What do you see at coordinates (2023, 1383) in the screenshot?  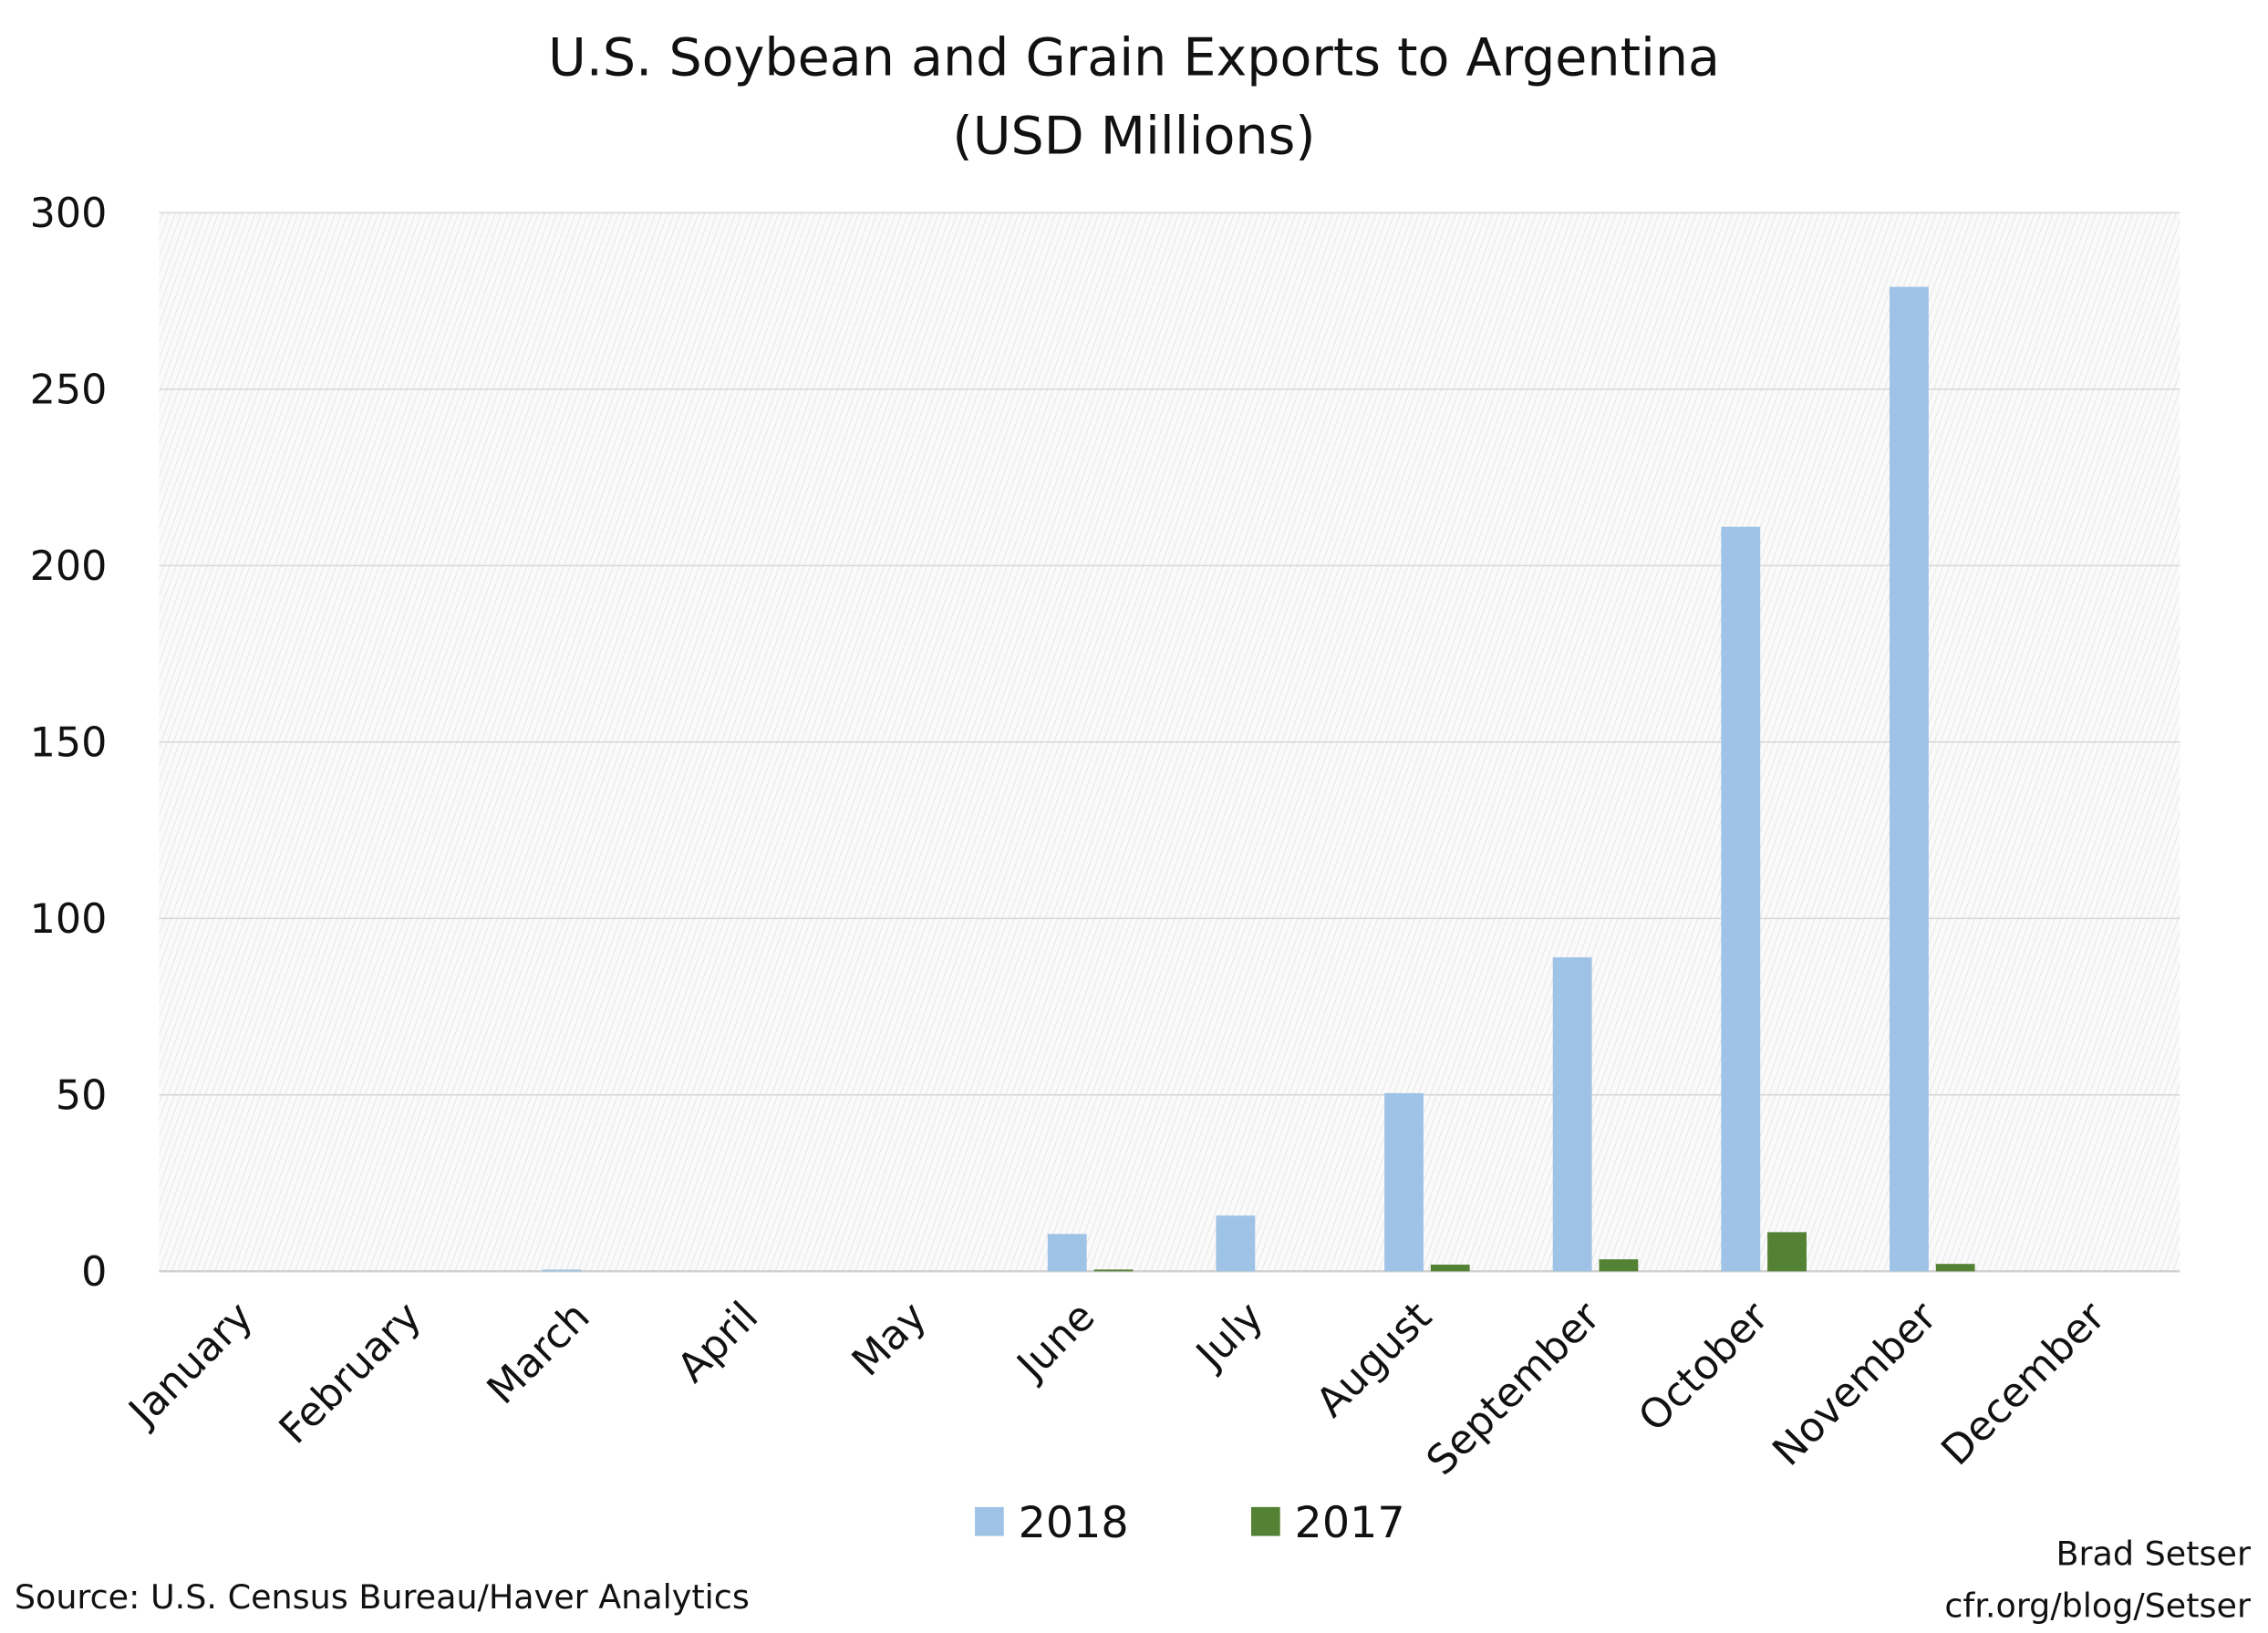 I see `x-tick-label: December` at bounding box center [2023, 1383].